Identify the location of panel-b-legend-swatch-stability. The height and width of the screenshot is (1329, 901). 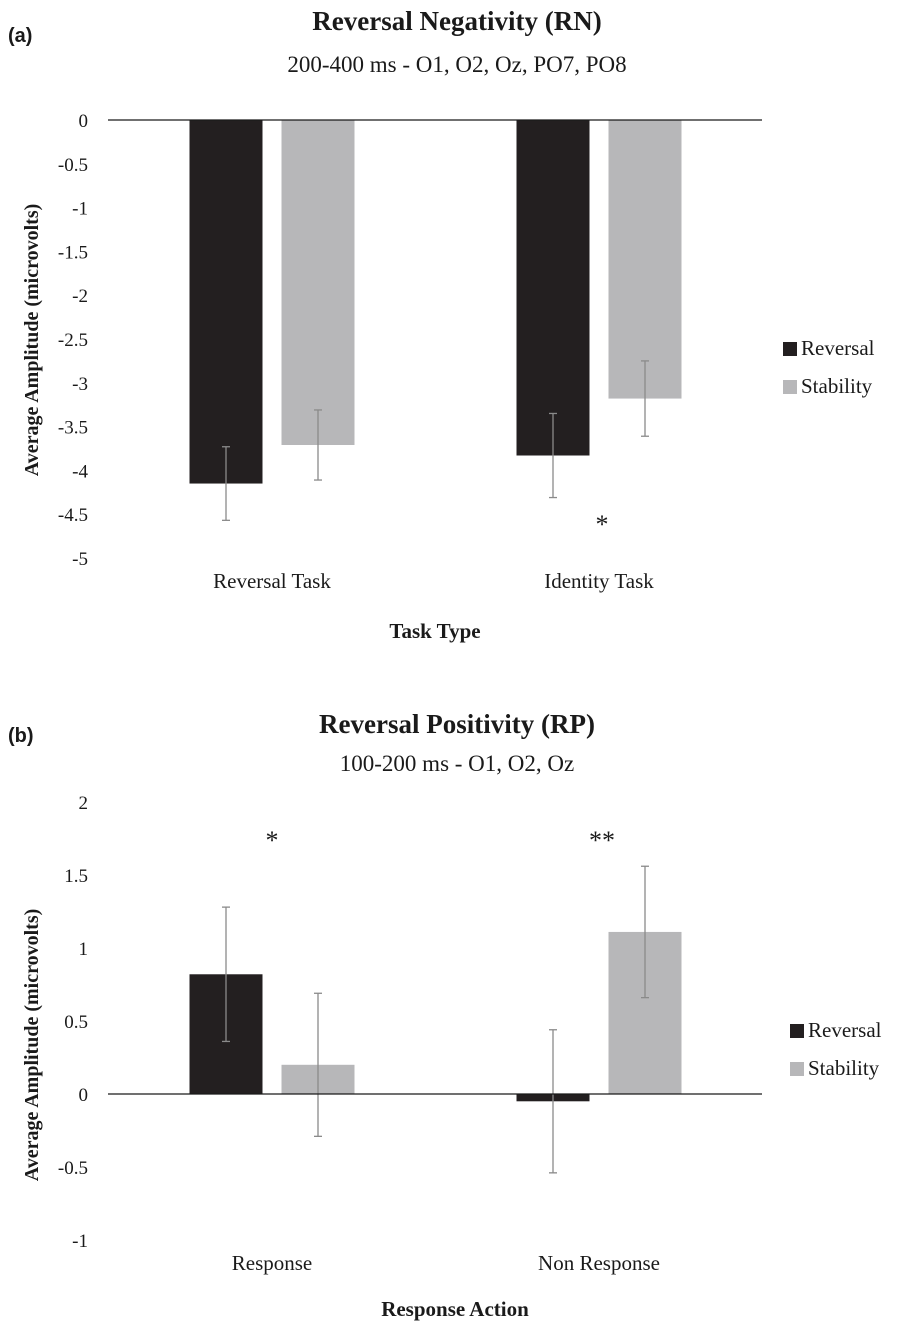
(797, 1069).